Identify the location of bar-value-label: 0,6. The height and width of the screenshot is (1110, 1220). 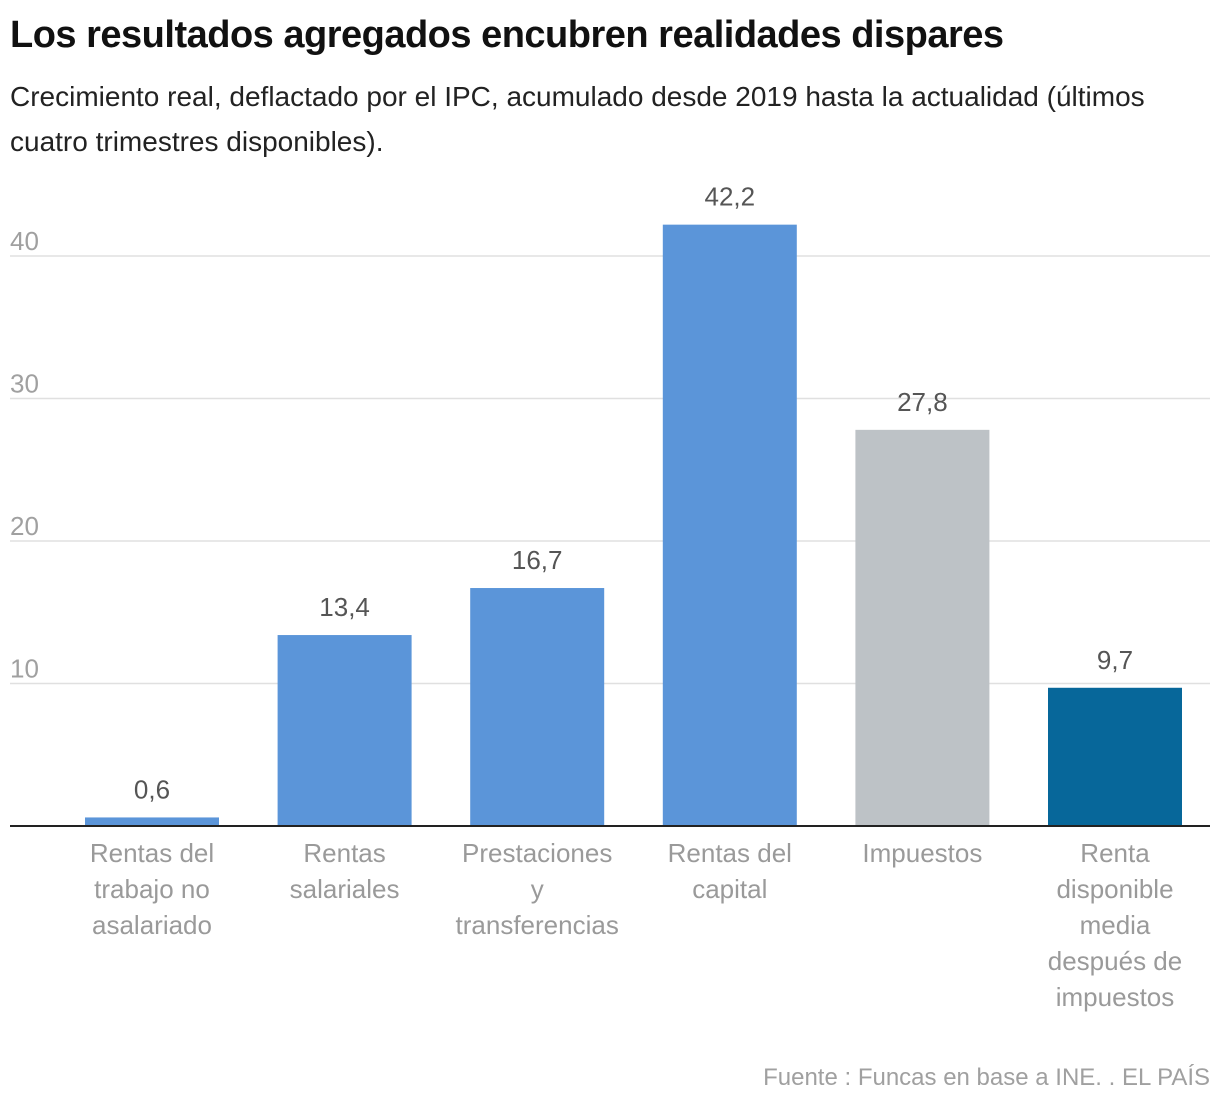
(152, 789).